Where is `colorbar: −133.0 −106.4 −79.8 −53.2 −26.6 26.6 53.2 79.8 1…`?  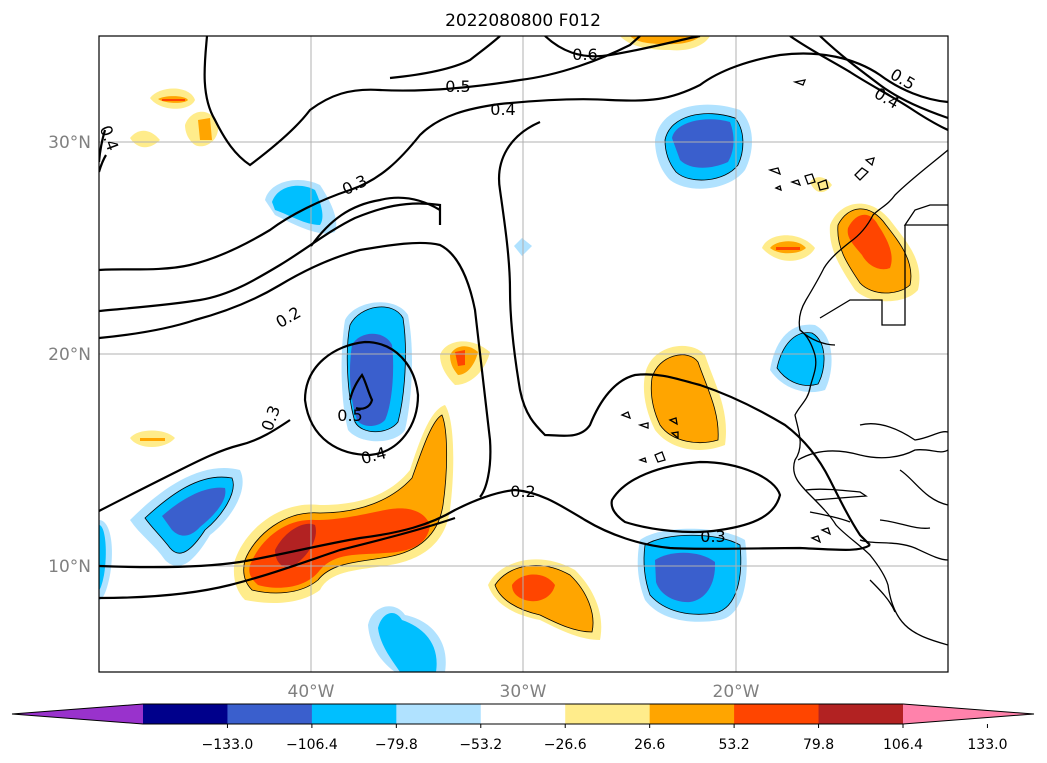 colorbar: −133.0 −106.4 −79.8 −53.2 −26.6 26.6 53.2 79.8 1… is located at coordinates (523, 728).